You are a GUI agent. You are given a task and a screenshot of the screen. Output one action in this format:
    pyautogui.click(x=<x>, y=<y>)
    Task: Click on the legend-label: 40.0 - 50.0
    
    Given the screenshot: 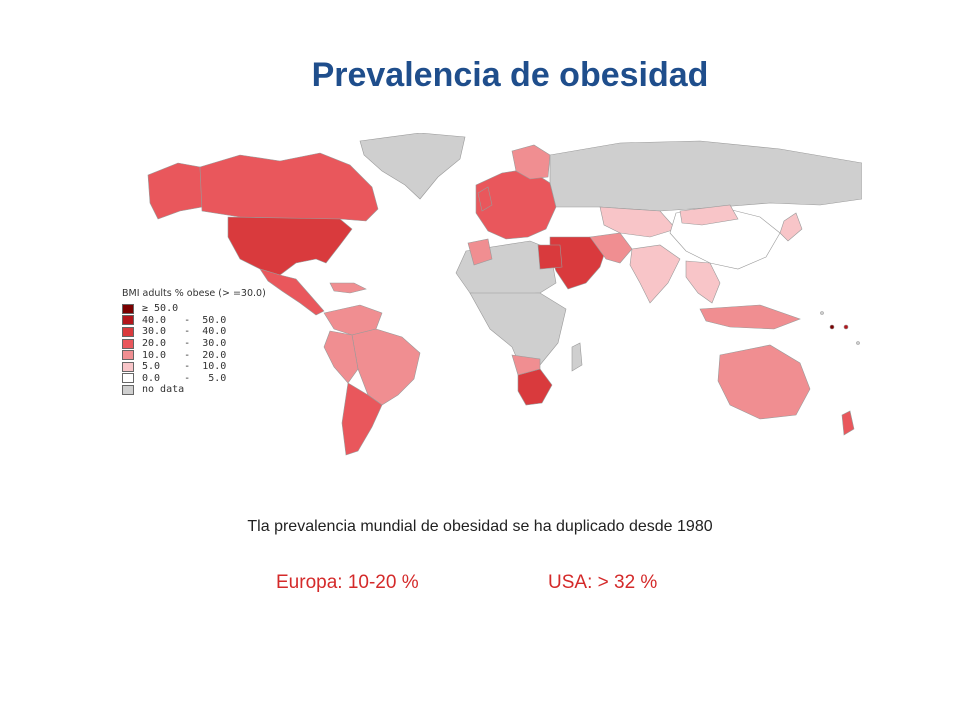 What is the action you would take?
    pyautogui.click(x=184, y=320)
    